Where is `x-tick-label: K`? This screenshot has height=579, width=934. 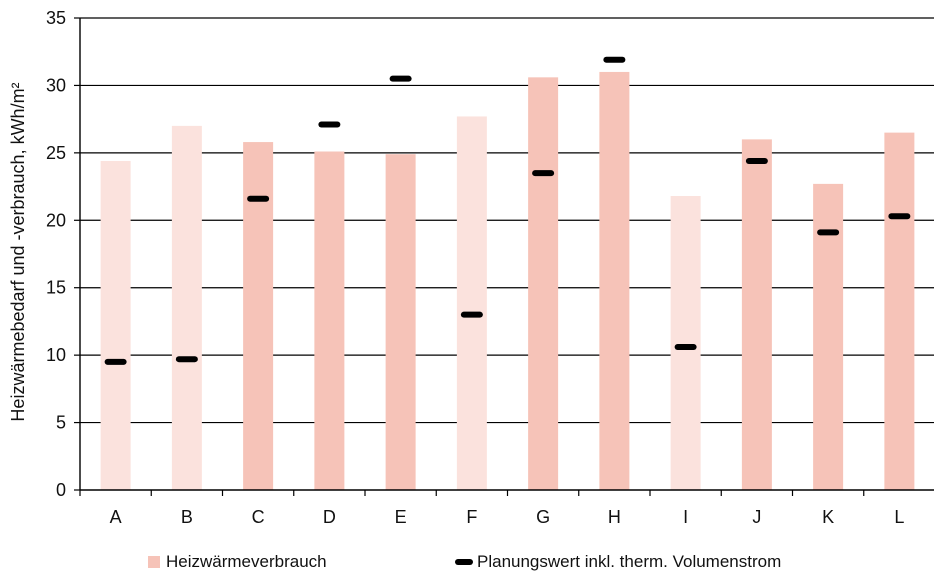
x-tick-label: K is located at coordinates (828, 517).